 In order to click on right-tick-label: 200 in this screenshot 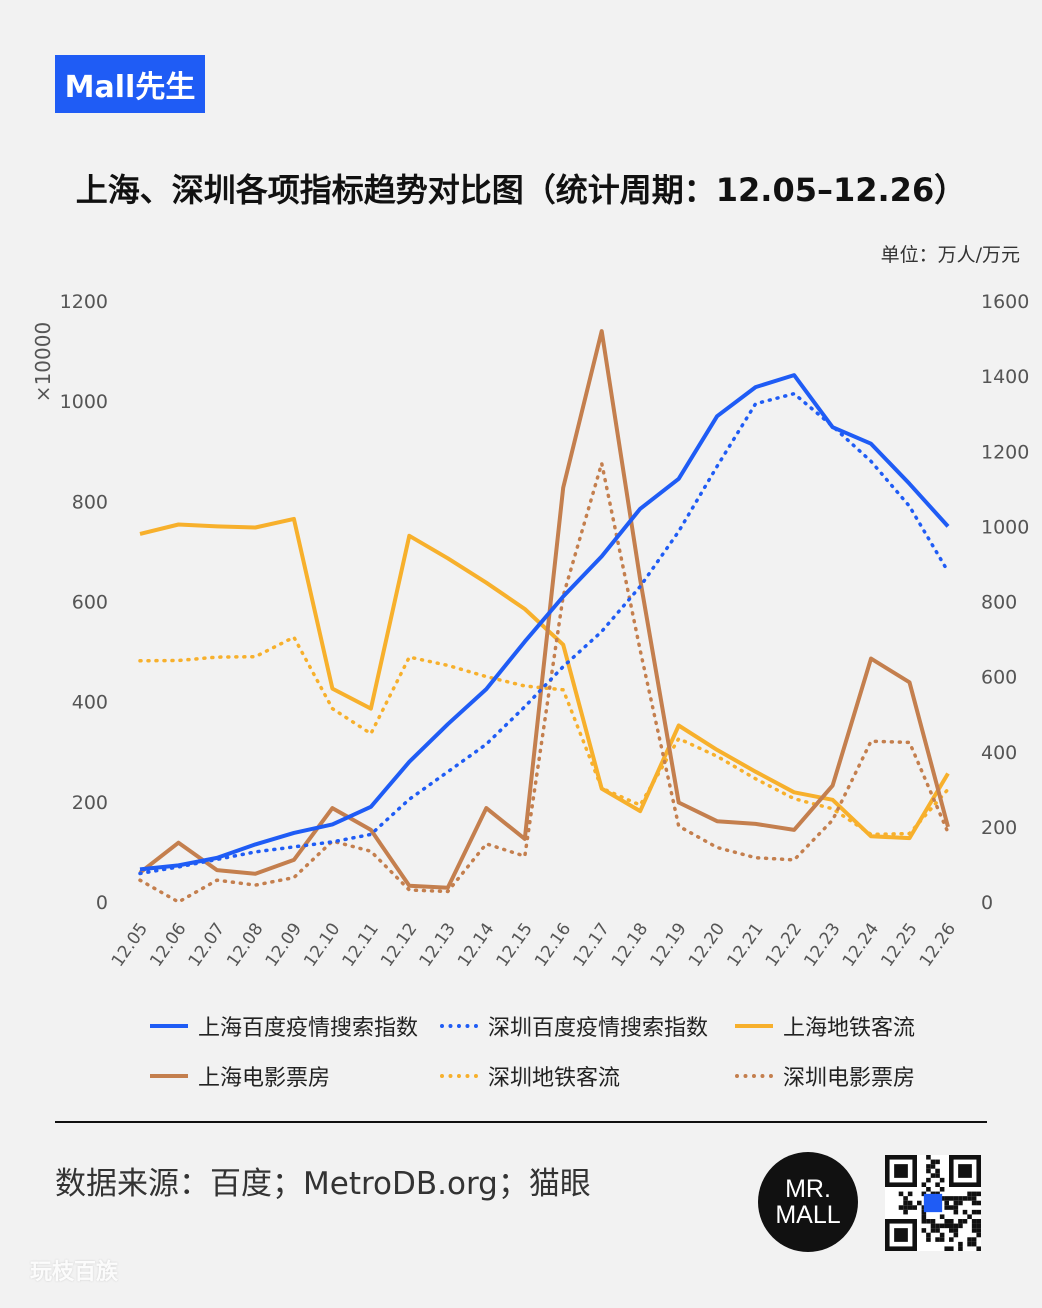, I will do `click(999, 828)`.